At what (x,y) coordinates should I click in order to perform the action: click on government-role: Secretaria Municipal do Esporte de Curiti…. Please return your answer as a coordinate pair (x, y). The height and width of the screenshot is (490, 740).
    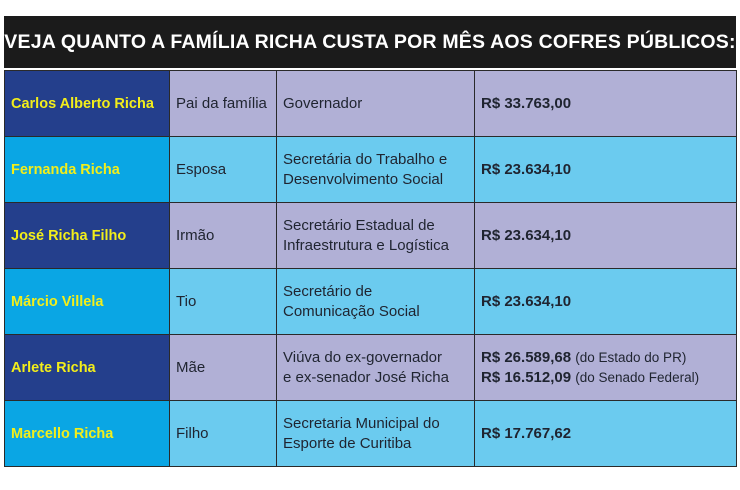
    Looking at the image, I should click on (375, 433).